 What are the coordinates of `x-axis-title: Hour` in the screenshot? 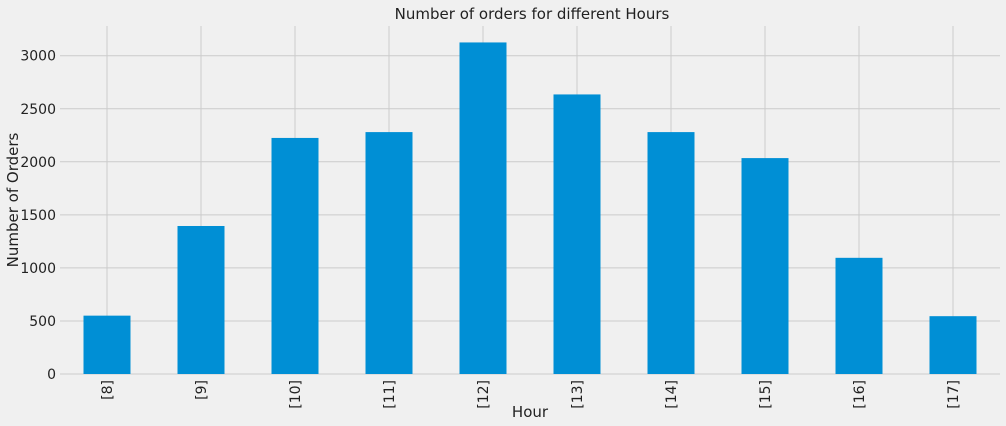 It's located at (530, 412).